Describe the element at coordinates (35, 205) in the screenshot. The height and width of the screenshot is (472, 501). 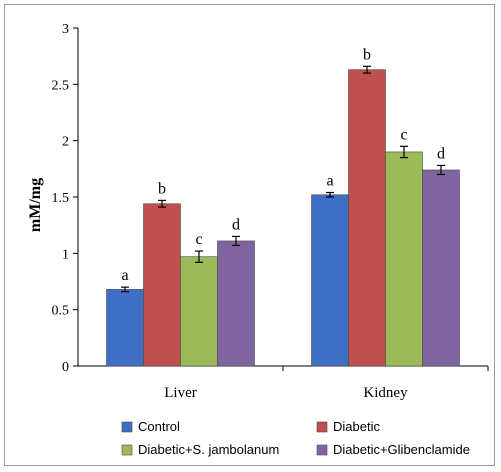
I see `y-axis-label: mM/mg` at that location.